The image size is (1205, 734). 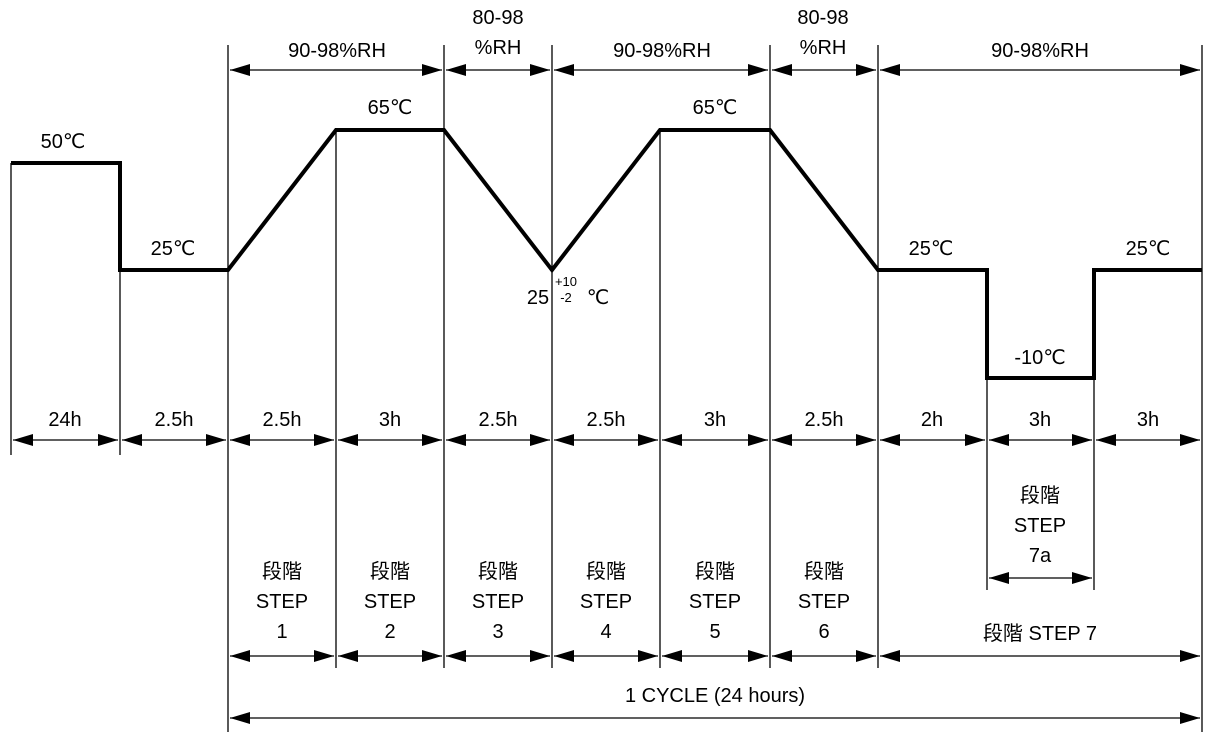 What do you see at coordinates (715, 696) in the screenshot?
I see `cycle-label: 1 CYCLE (24 hours)` at bounding box center [715, 696].